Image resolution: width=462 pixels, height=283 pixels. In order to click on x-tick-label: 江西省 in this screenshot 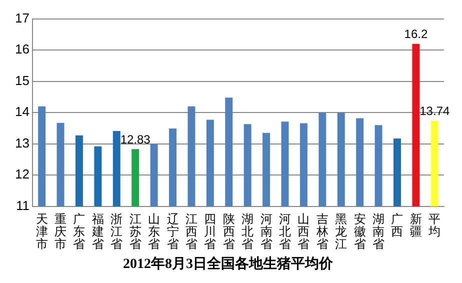, I will do `click(191, 232)`.